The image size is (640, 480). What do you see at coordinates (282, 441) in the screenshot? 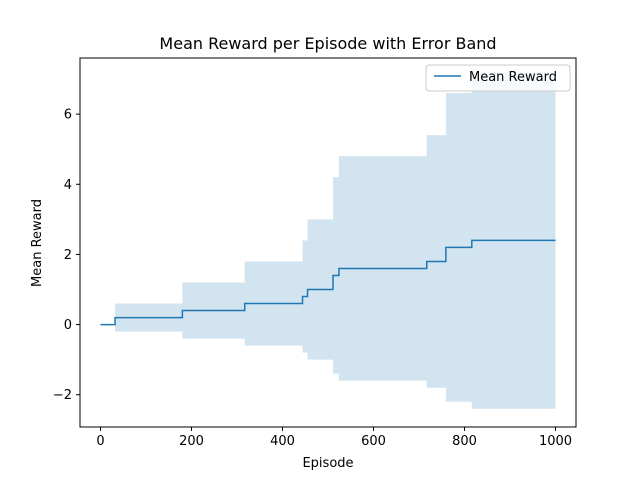
I see `x-tick-label: 400` at bounding box center [282, 441].